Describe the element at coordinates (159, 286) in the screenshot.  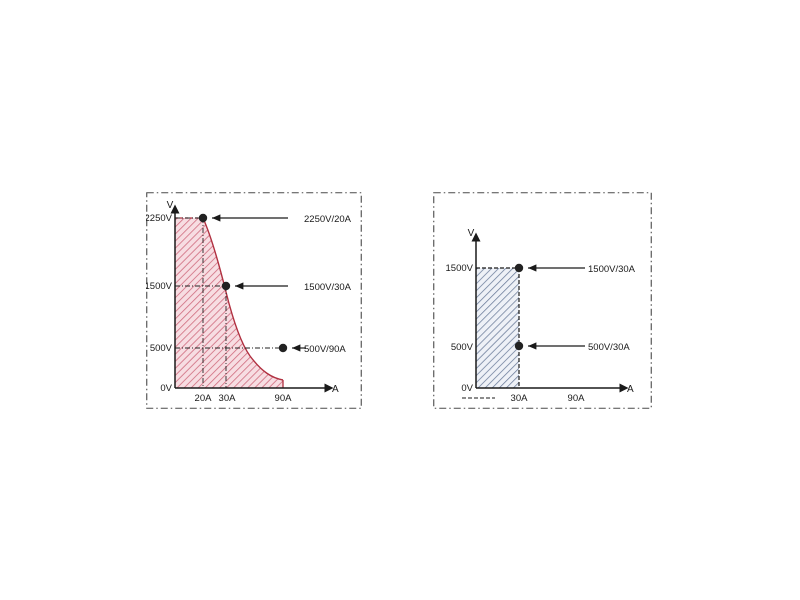
I see `left-ytick-1500v: 1500V` at that location.